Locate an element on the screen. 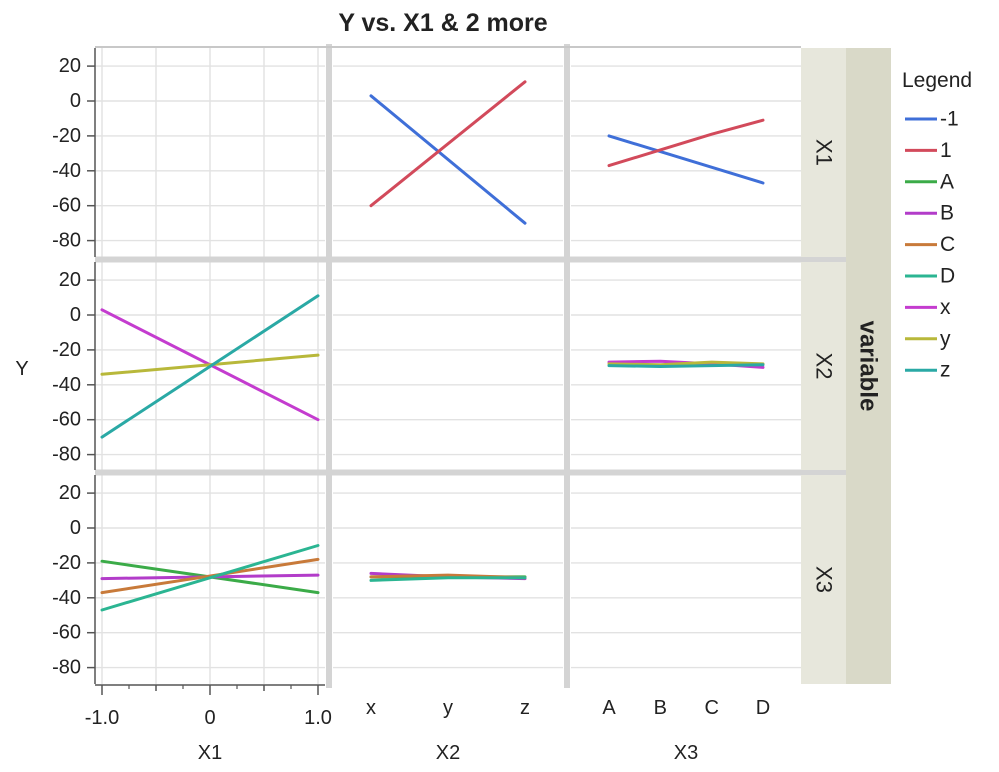 The image size is (999, 772). x-tick-label: C is located at coordinates (711, 708).